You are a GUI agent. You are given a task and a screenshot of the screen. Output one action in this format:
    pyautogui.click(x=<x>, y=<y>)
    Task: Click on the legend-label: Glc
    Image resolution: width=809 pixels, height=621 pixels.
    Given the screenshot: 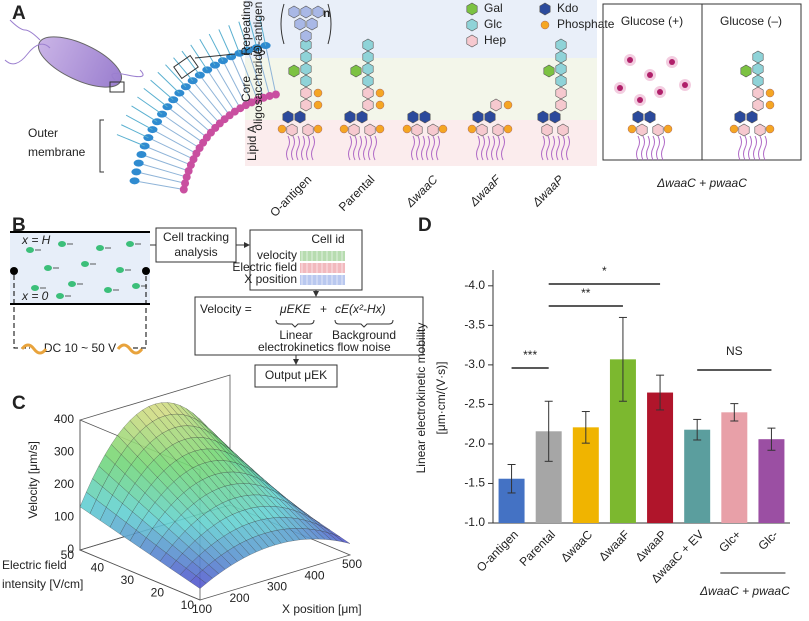 What is the action you would take?
    pyautogui.click(x=493, y=24)
    